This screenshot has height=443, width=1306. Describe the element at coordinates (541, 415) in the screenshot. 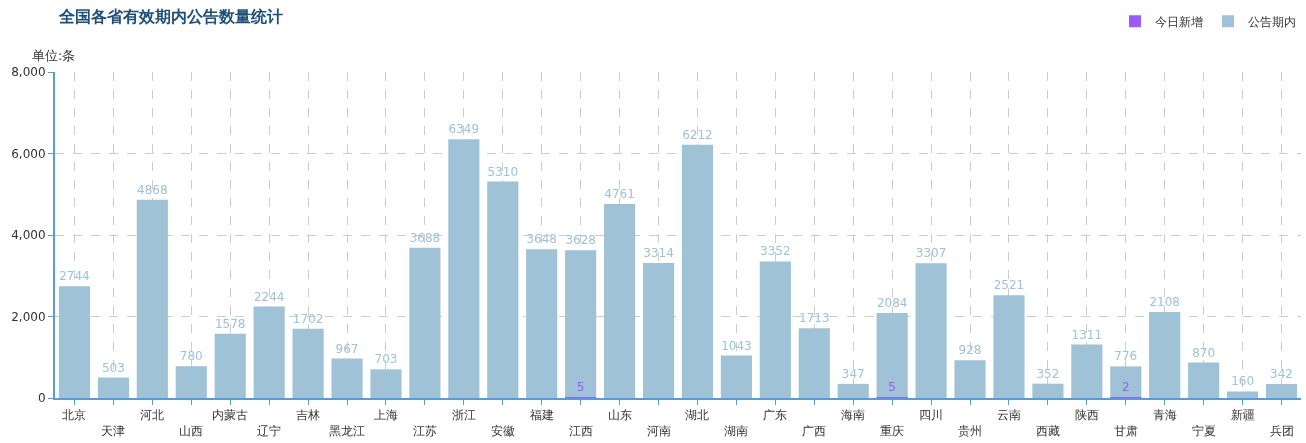

I see `x-tick-label: 福建` at that location.